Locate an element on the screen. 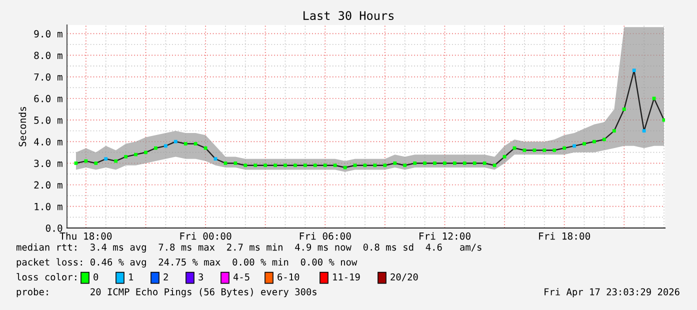 The height and width of the screenshot is (310, 697). text: packet loss: 0.46 % avg 24.75 % max 0.00 % min 0.00 % now is located at coordinates (187, 263).